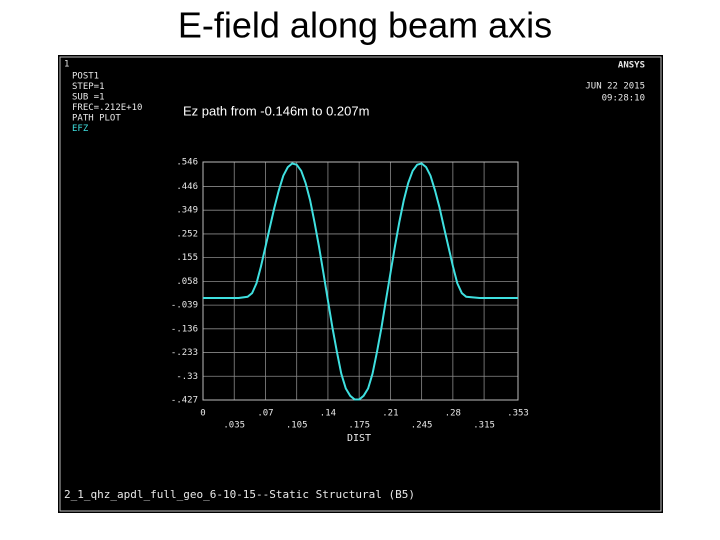 The width and height of the screenshot is (720, 540). What do you see at coordinates (365, 25) in the screenshot?
I see `slide-title: E-field along beam axis` at bounding box center [365, 25].